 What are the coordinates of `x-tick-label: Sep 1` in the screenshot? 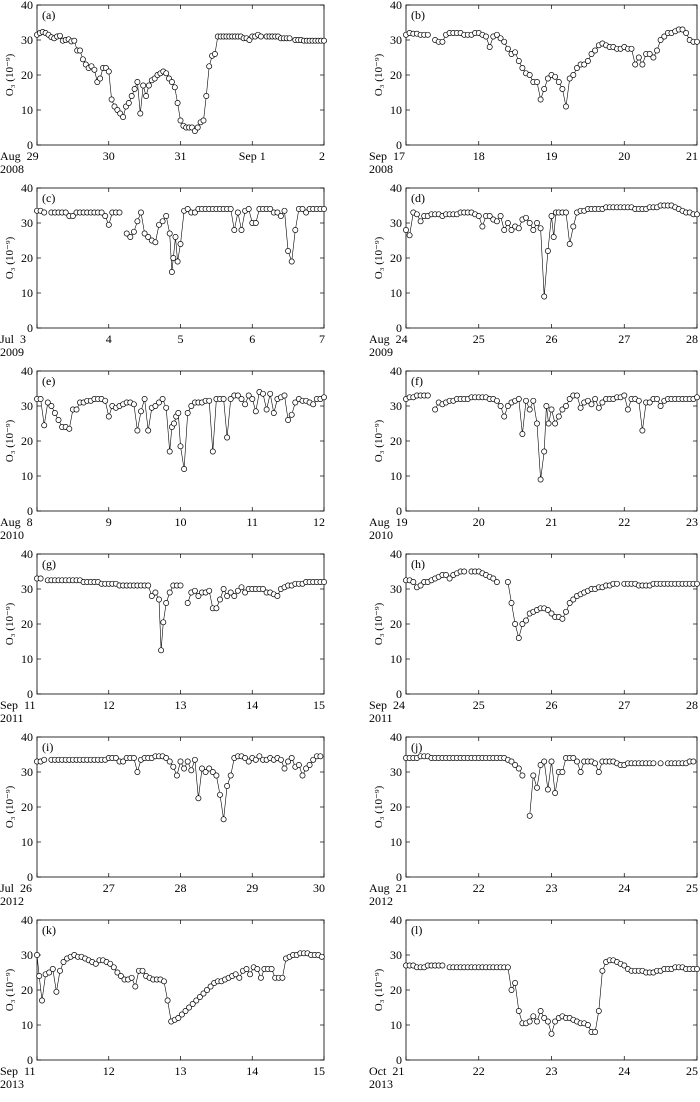 It's located at (252, 156).